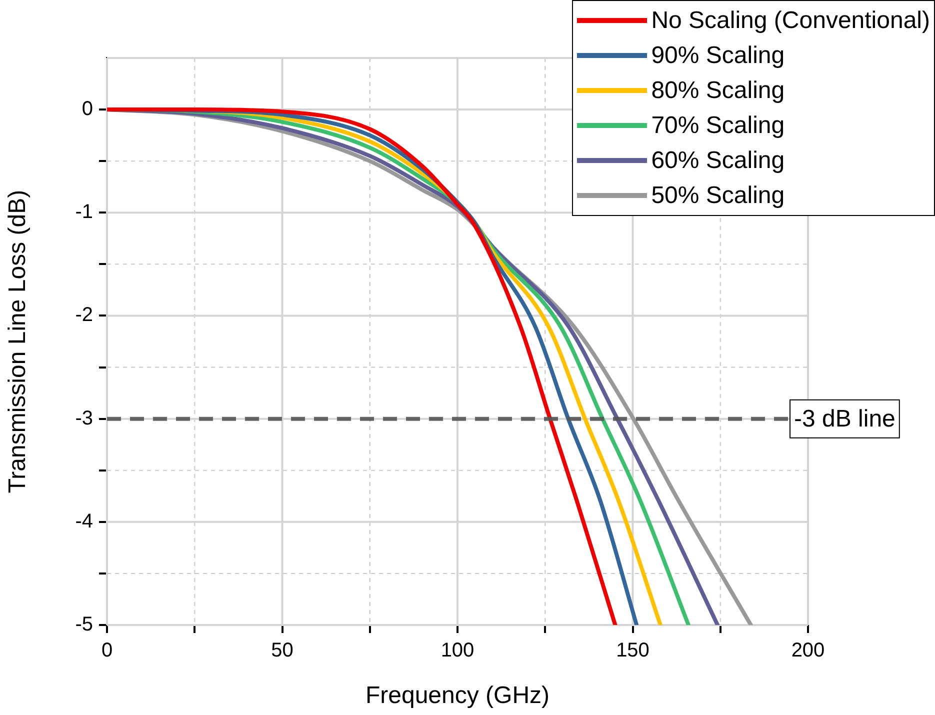  What do you see at coordinates (107, 651) in the screenshot?
I see `x-tick-label: 0` at bounding box center [107, 651].